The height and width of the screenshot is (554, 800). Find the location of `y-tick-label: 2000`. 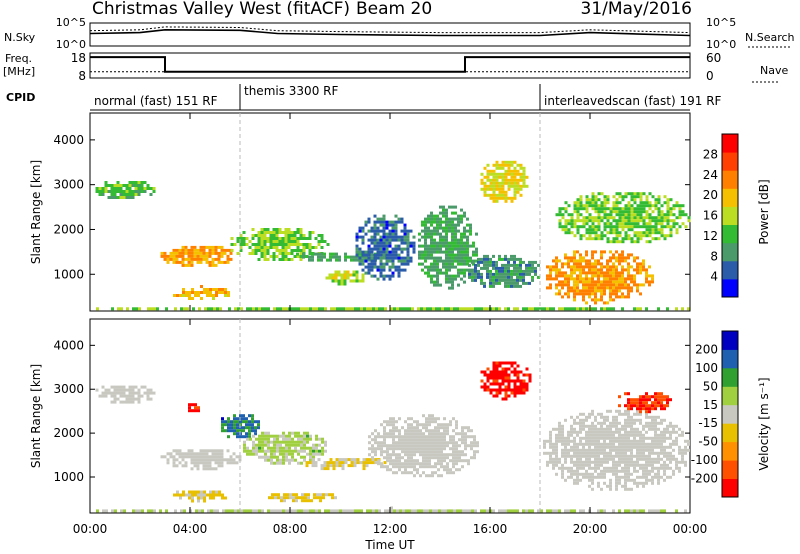

y-tick-label: 2000 is located at coordinates (68, 229).